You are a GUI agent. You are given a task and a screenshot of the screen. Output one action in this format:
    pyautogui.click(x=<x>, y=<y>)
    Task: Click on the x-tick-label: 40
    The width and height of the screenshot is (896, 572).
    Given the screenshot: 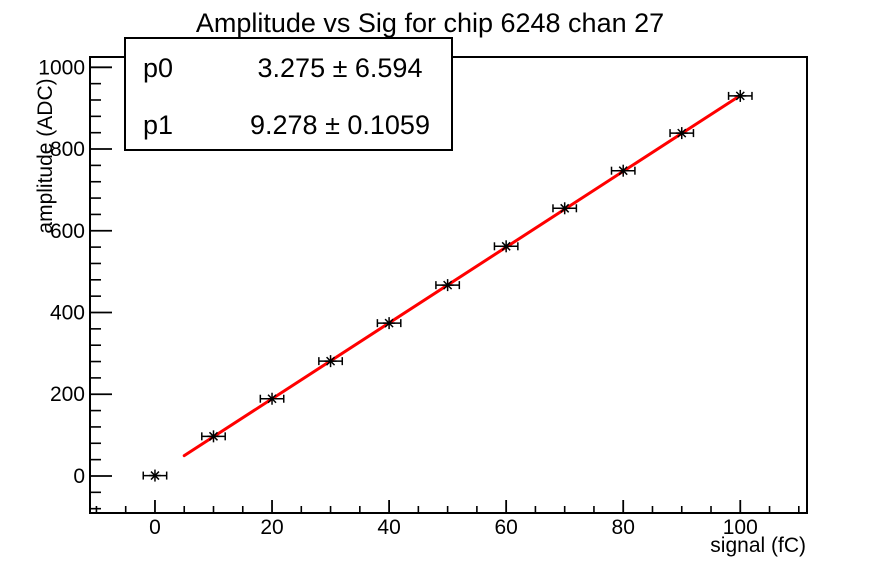 What is the action you would take?
    pyautogui.click(x=388, y=527)
    